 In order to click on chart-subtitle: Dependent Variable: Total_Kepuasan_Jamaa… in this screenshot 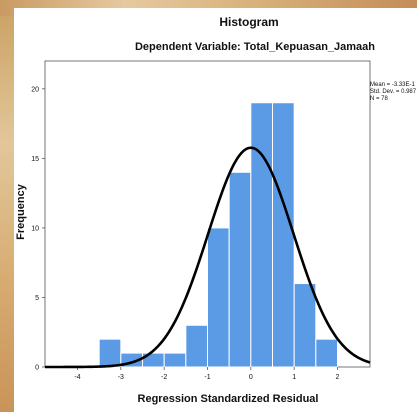, I will do `click(255, 47)`.